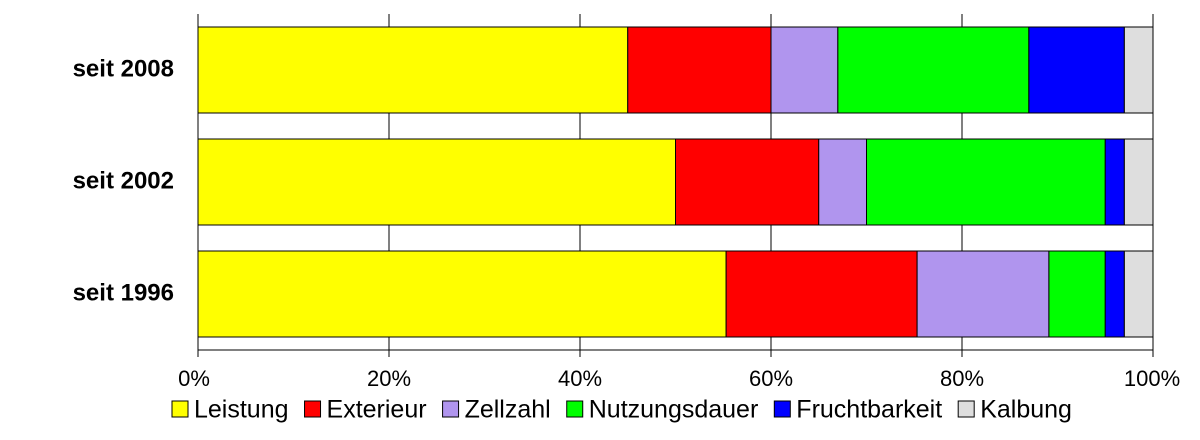 Image resolution: width=1200 pixels, height=440 pixels. What do you see at coordinates (1076, 70) in the screenshot?
I see `bar-fruchtbarkeit-seit-2008` at bounding box center [1076, 70].